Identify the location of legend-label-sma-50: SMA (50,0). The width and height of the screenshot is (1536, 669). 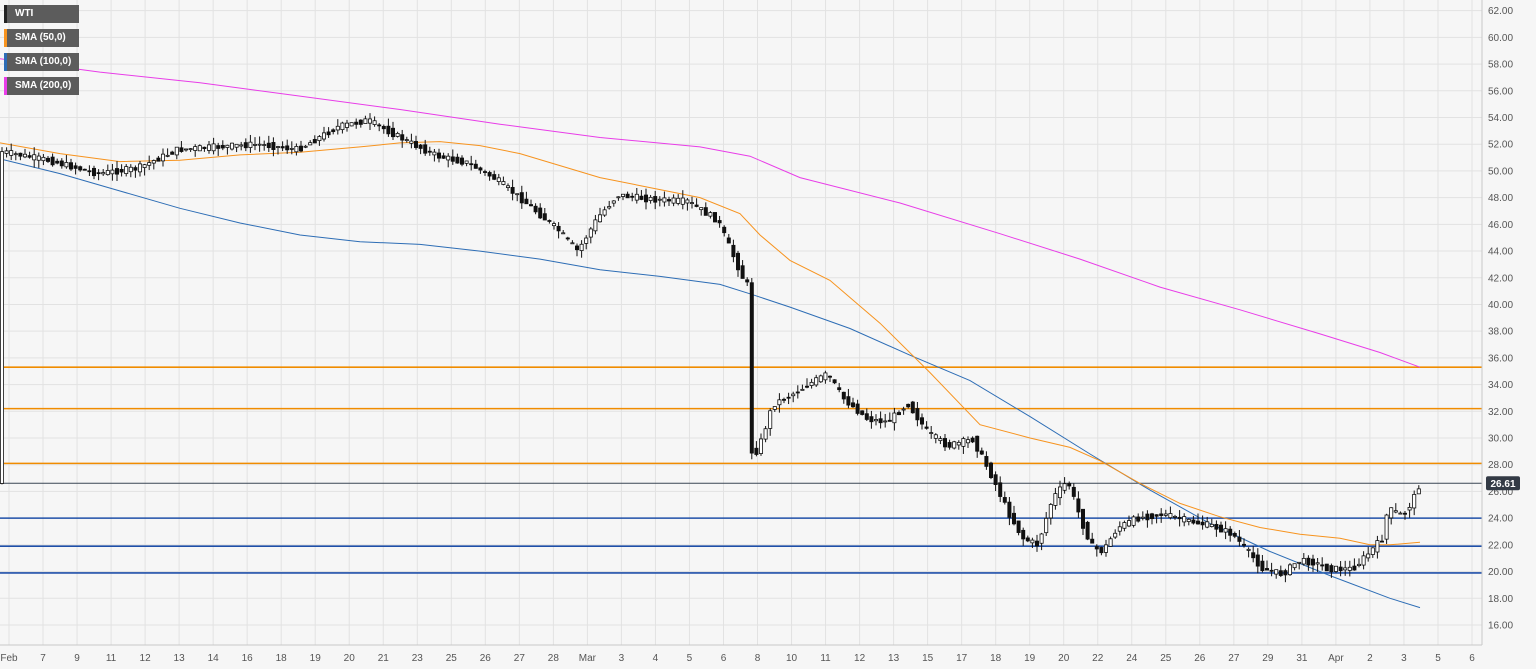
(40, 37).